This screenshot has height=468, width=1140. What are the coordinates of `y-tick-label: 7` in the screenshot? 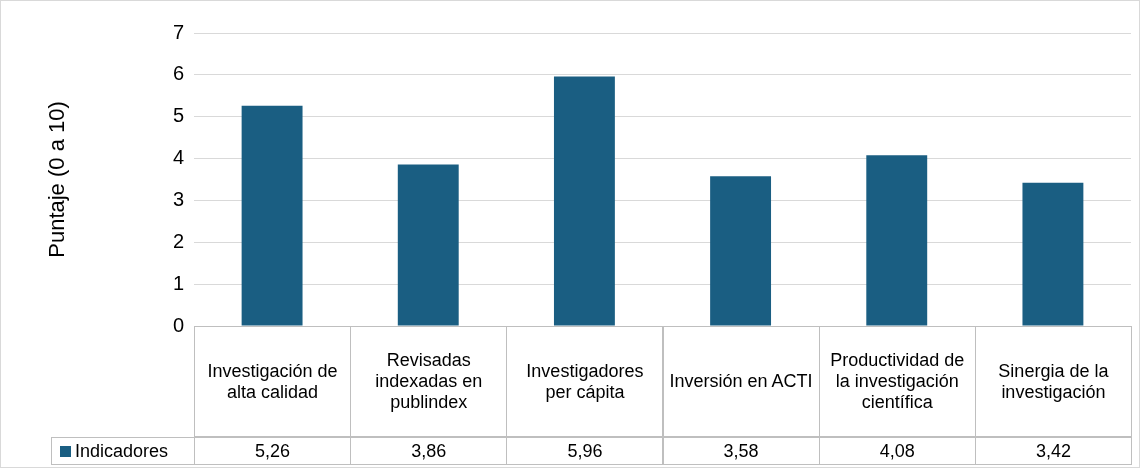 It's located at (178, 31).